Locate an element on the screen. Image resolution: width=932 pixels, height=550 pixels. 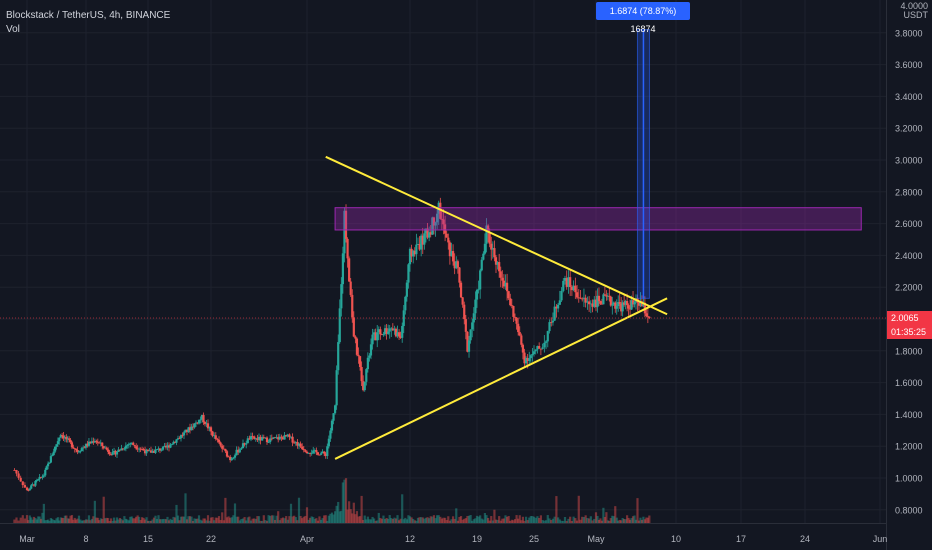
measure-label: 1.6874 (78.87%) 16874 is located at coordinates (643, 18).